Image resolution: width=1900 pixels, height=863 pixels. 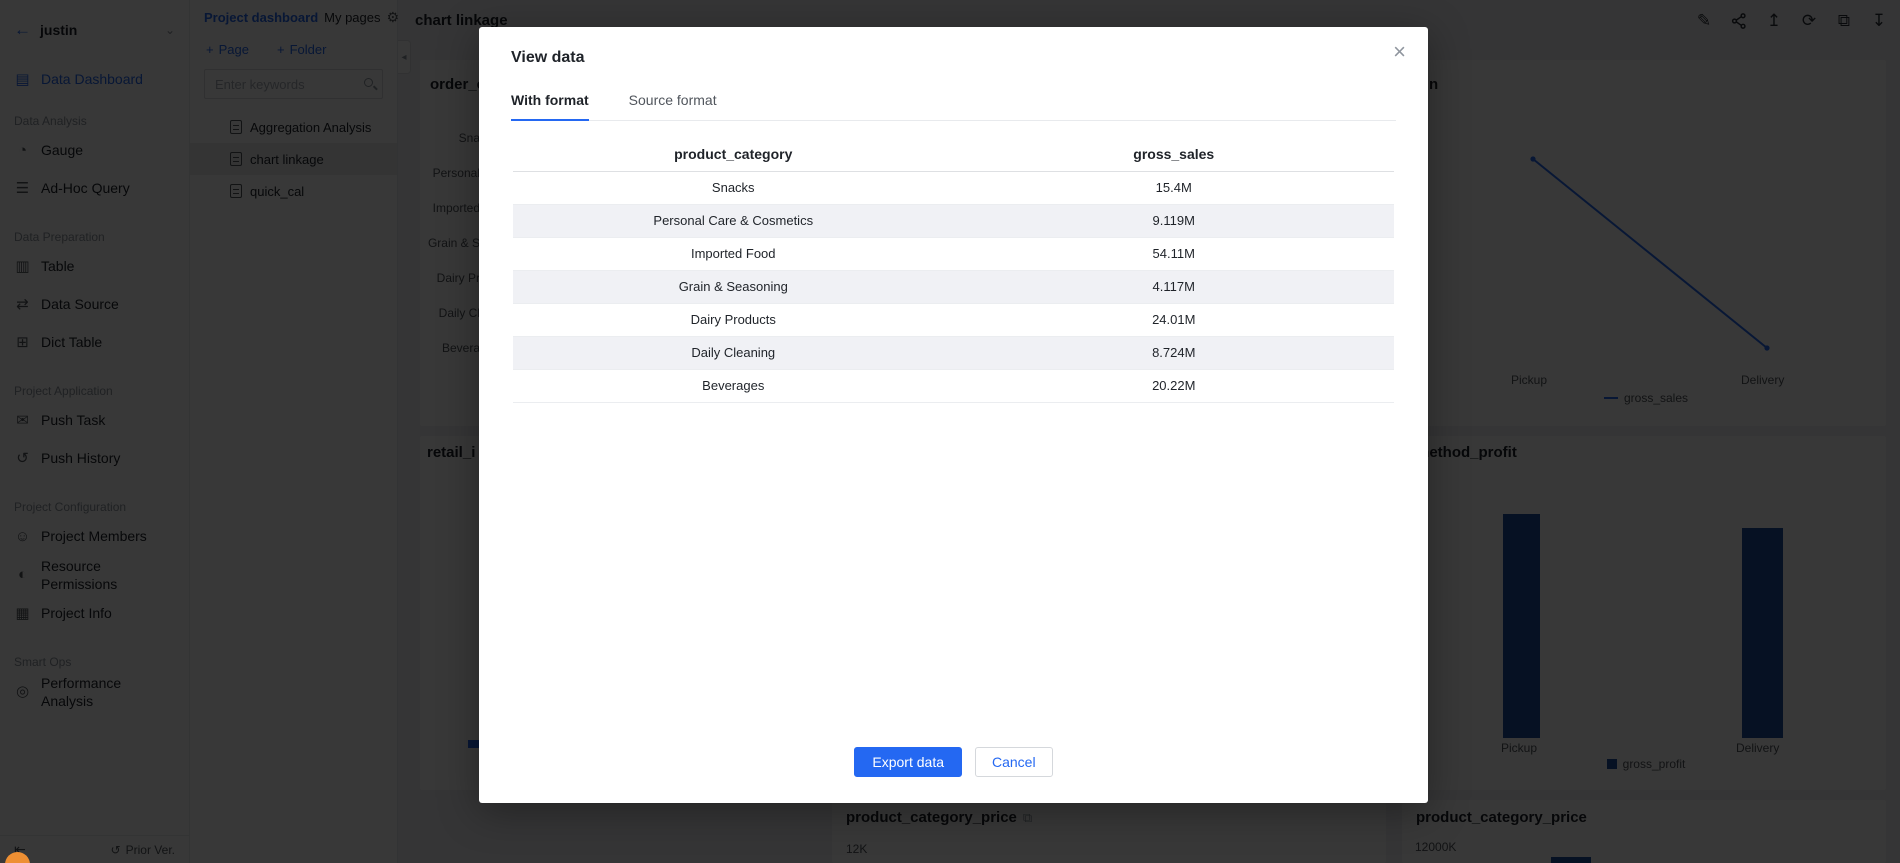 I want to click on cell-product-category: Dairy Products, so click(x=733, y=320).